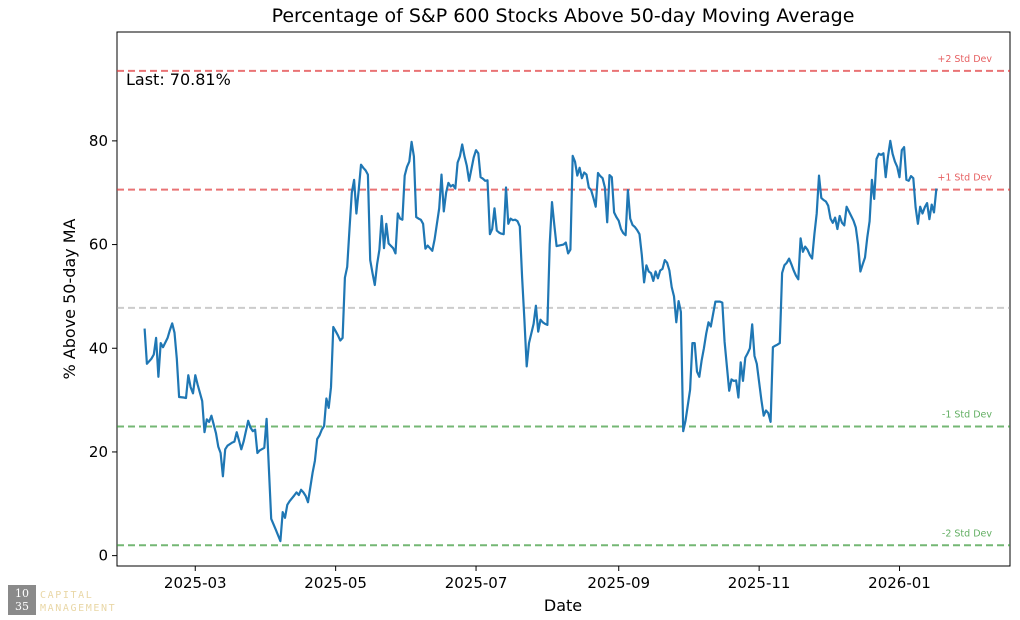 Image resolution: width=1020 pixels, height=620 pixels. I want to click on ref-label--2-std-dev: -2 Std Dev, so click(967, 533).